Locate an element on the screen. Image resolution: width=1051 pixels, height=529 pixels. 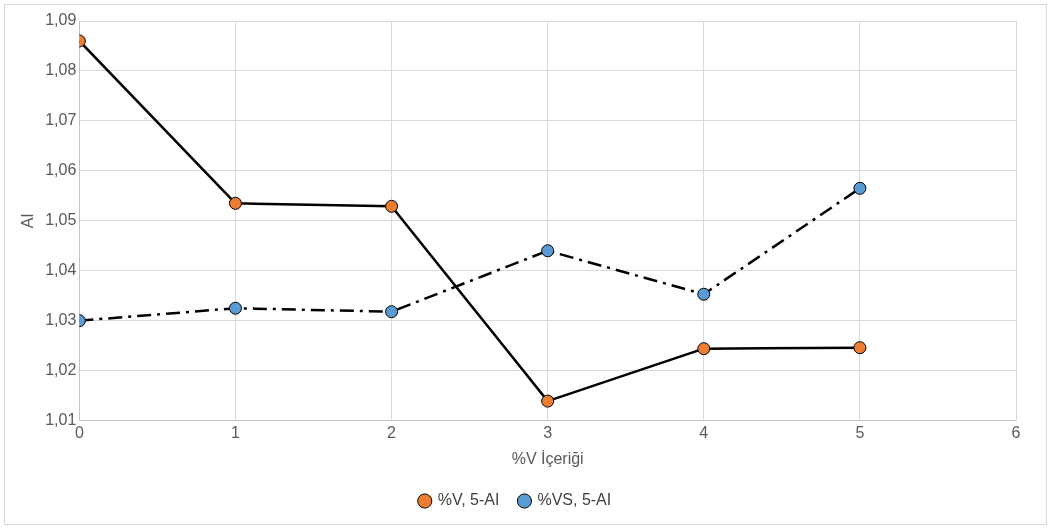
x-tick-label: 6 is located at coordinates (1016, 432).